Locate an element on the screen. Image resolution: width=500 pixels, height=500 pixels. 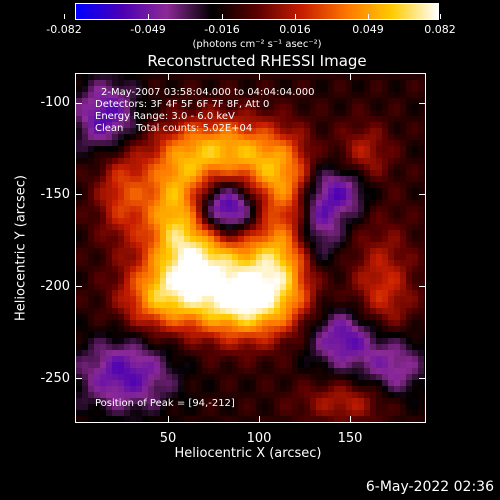
colorbar-tick-label: 0.049 is located at coordinates (368, 29).